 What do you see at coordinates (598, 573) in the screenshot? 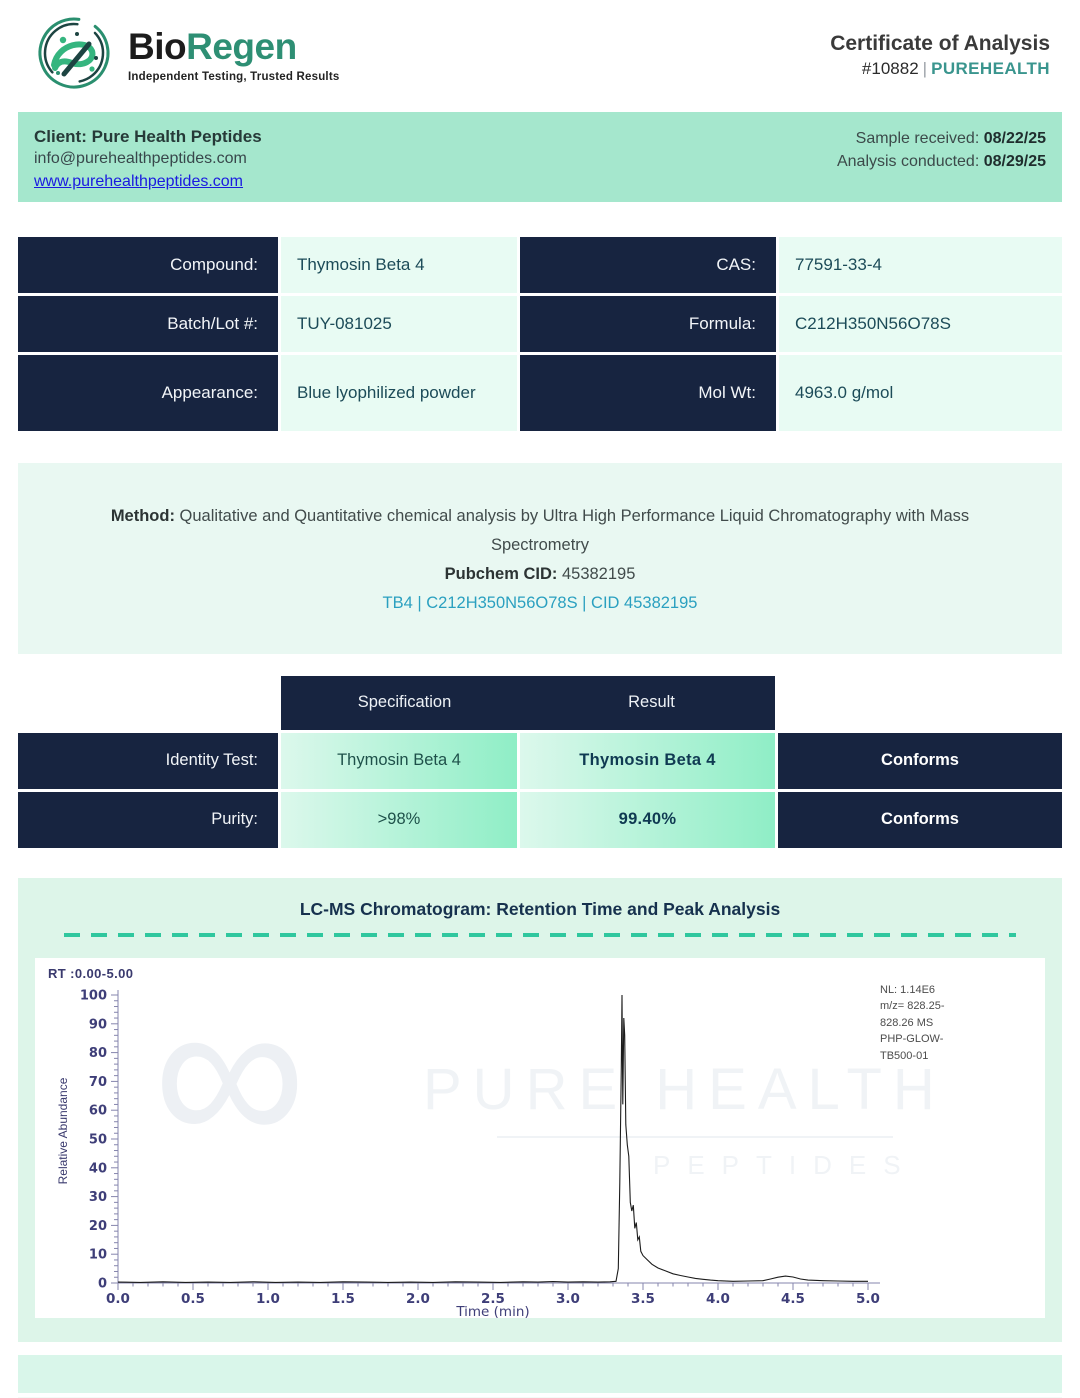
I see `pubchem-value: 45382195` at bounding box center [598, 573].